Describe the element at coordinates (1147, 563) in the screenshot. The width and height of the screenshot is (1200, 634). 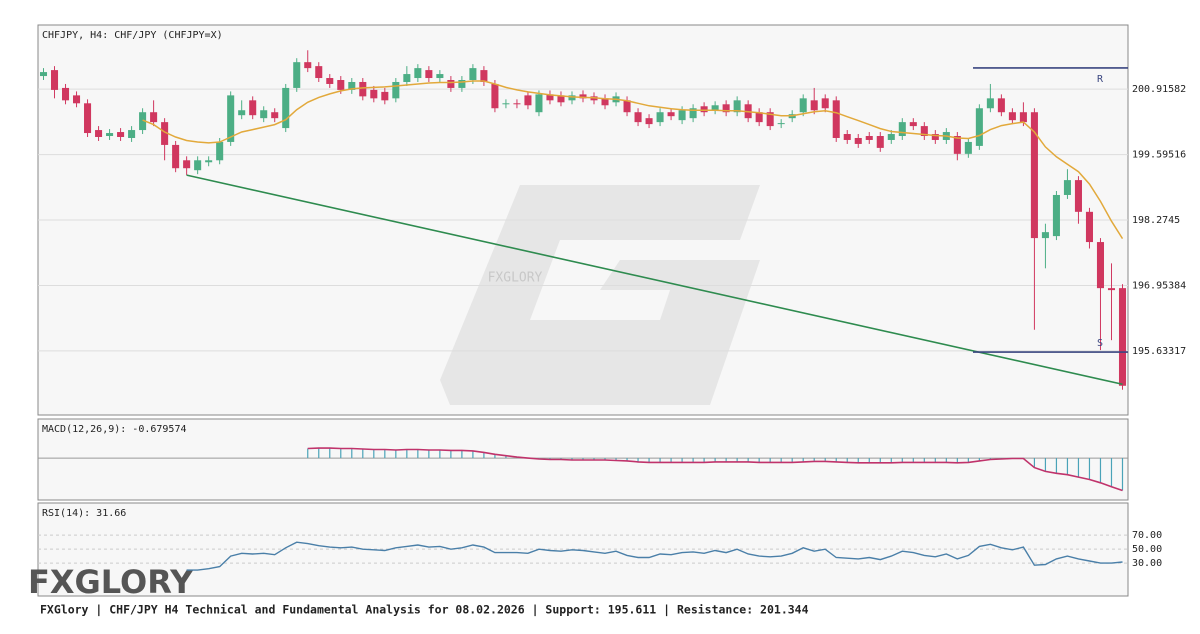
I see `y-tick-label: 30.00` at that location.